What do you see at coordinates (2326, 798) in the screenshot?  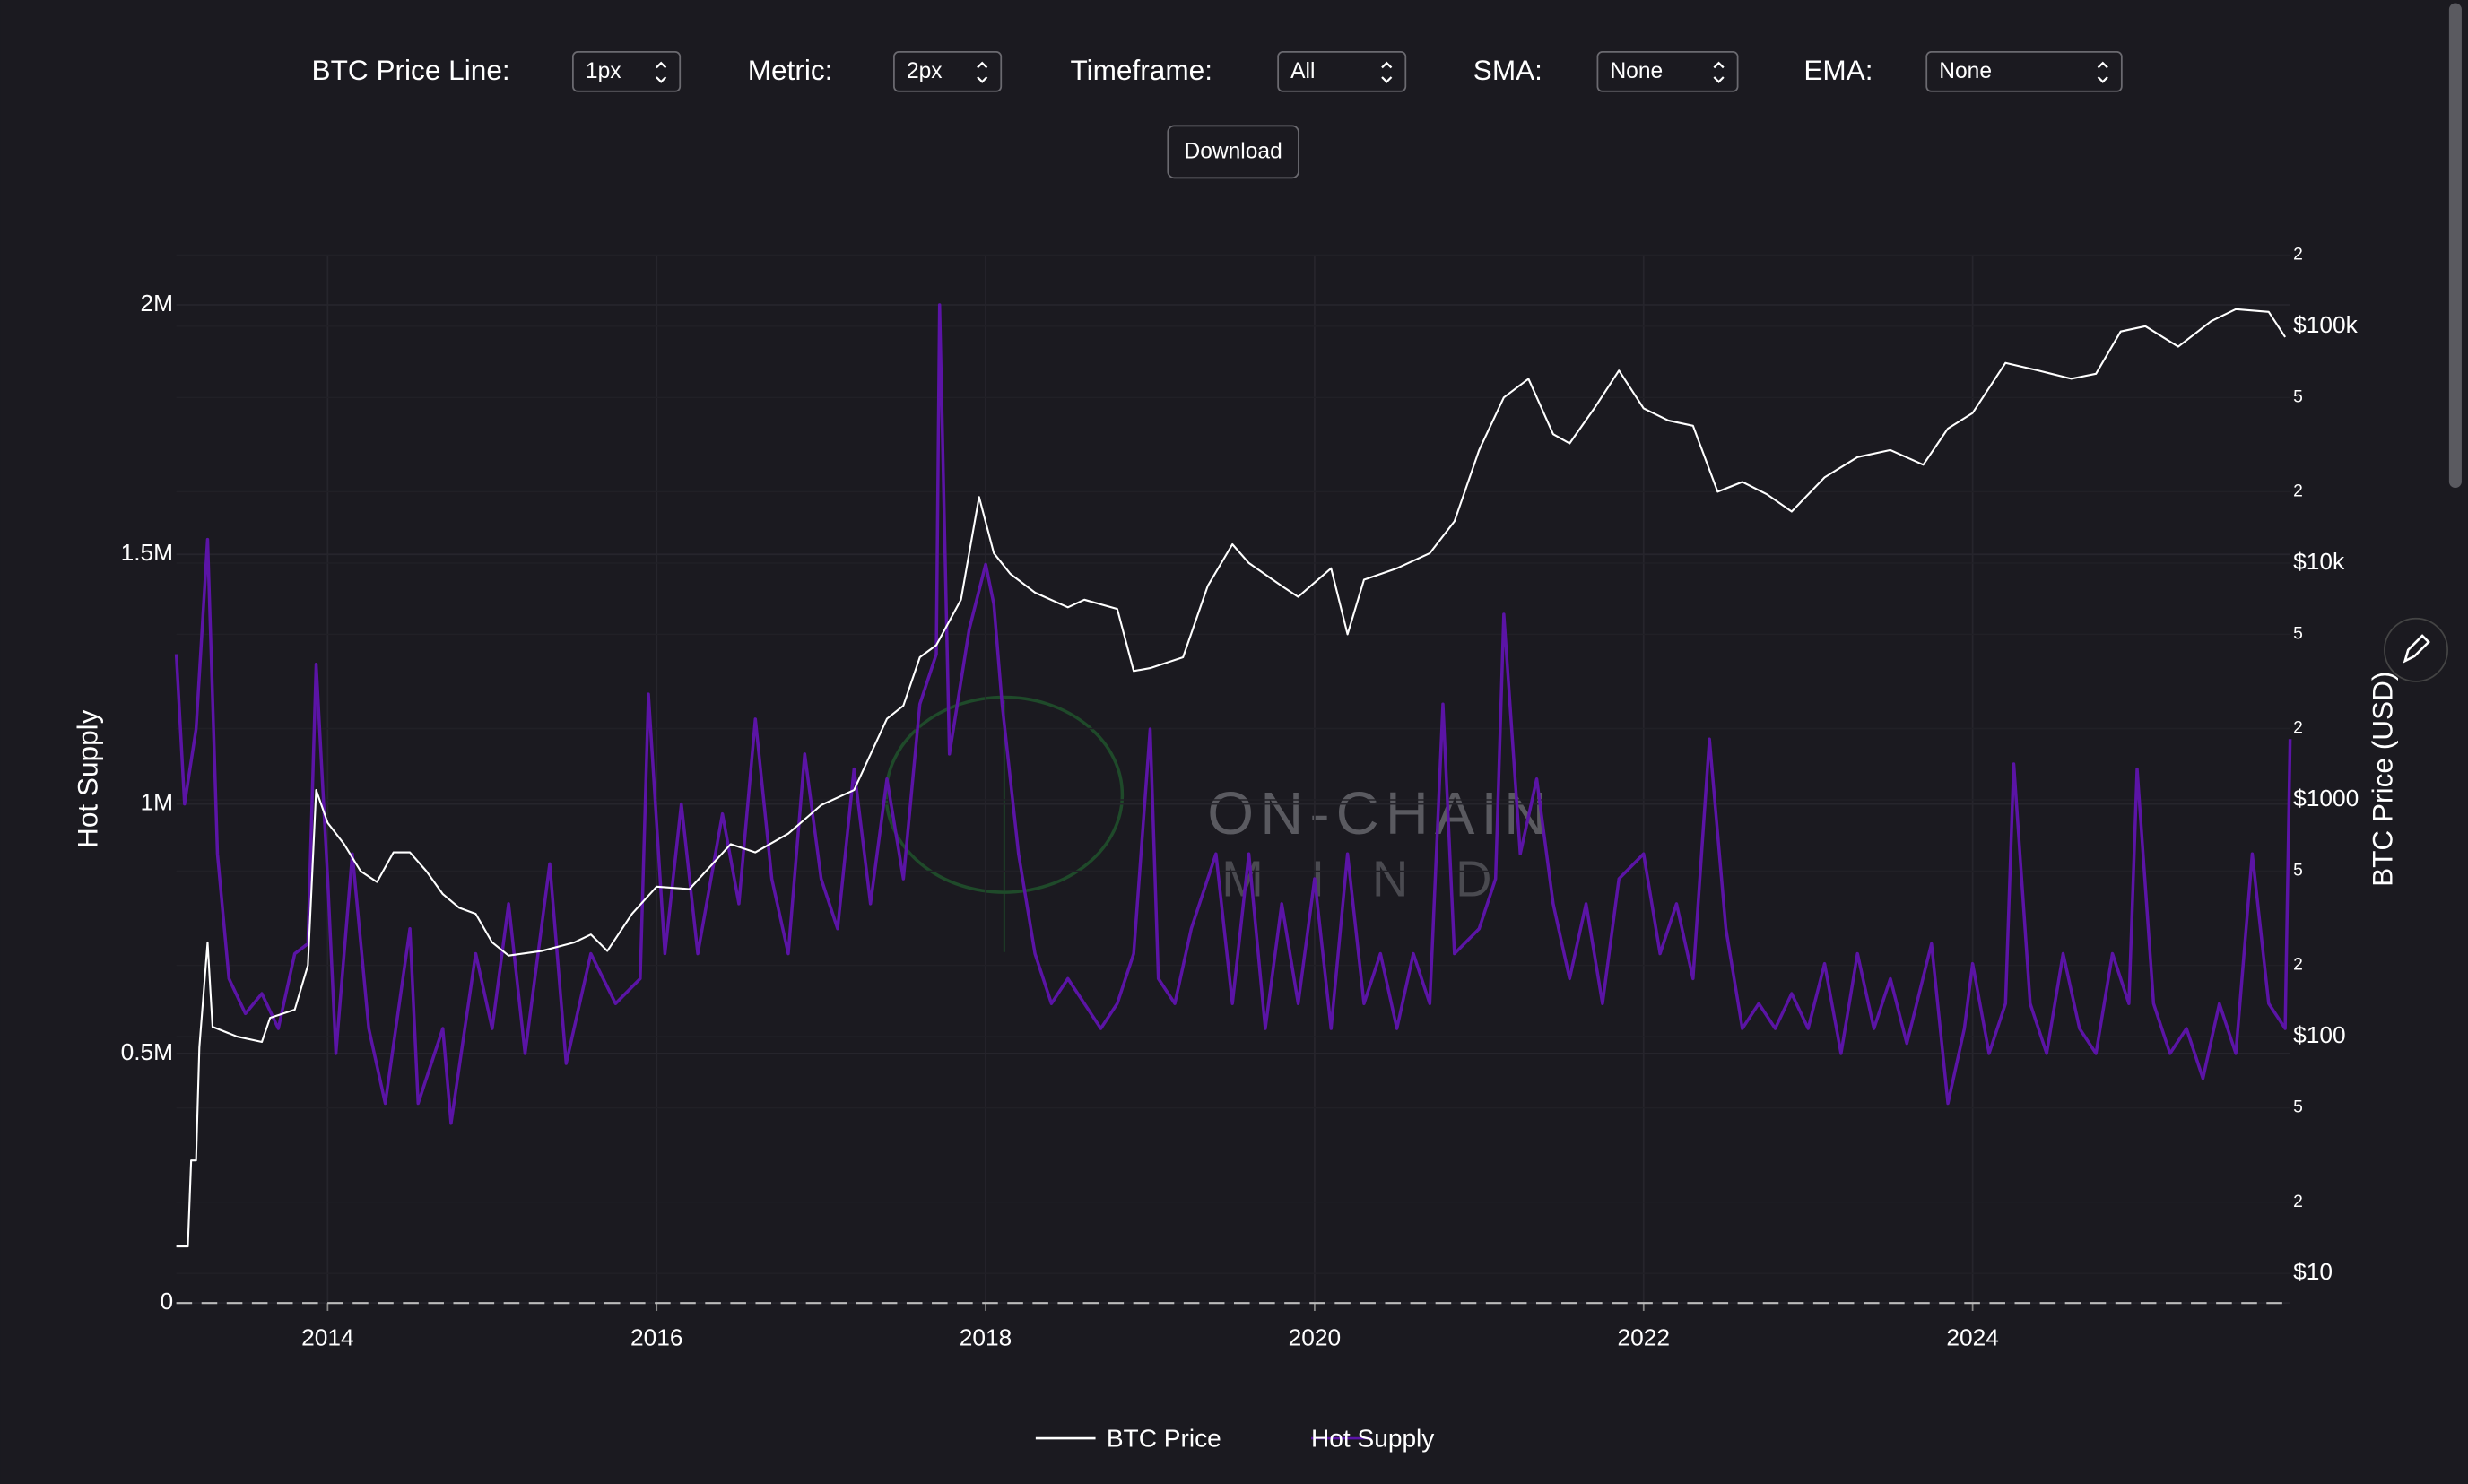 I see `y2-tick-label: $1000` at bounding box center [2326, 798].